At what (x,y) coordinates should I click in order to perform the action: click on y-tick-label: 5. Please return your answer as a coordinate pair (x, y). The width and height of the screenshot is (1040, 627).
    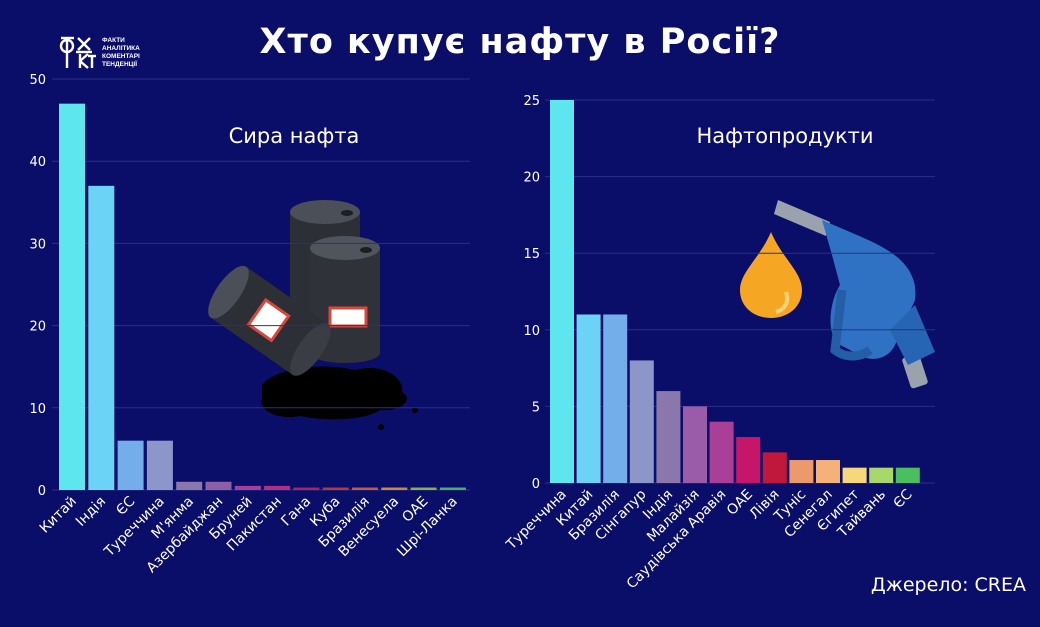
    Looking at the image, I should click on (536, 407).